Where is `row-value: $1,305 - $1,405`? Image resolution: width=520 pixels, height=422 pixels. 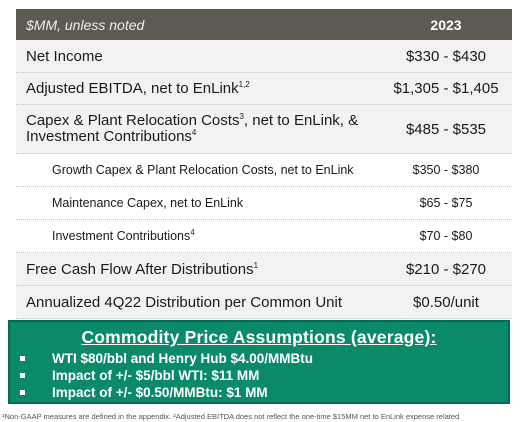
row-value: $1,305 - $1,405 is located at coordinates (446, 88).